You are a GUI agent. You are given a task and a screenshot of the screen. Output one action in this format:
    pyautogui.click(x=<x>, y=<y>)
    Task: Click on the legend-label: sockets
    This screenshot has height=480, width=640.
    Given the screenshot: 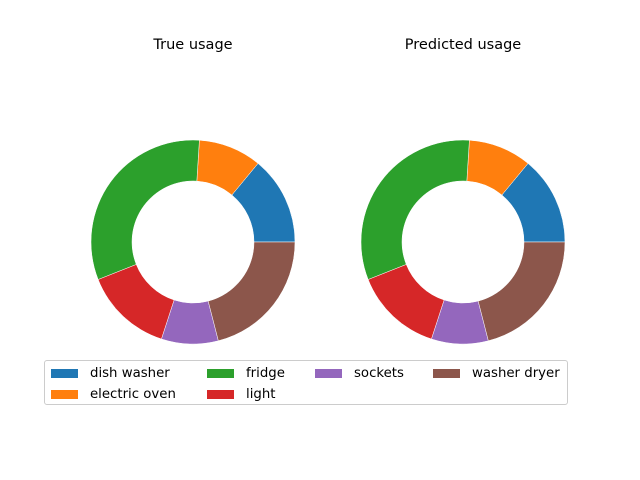 What is the action you would take?
    pyautogui.click(x=379, y=373)
    